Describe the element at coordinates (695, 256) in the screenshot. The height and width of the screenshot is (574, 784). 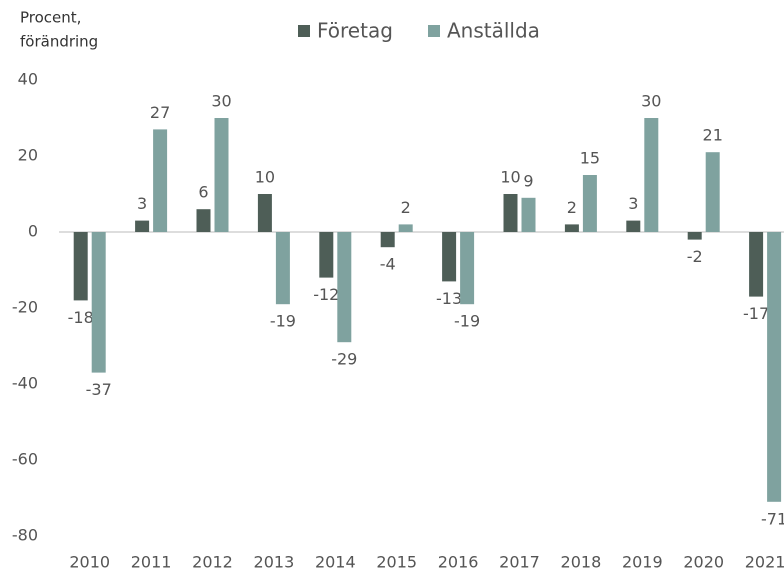
I see `data-label: -2` at that location.